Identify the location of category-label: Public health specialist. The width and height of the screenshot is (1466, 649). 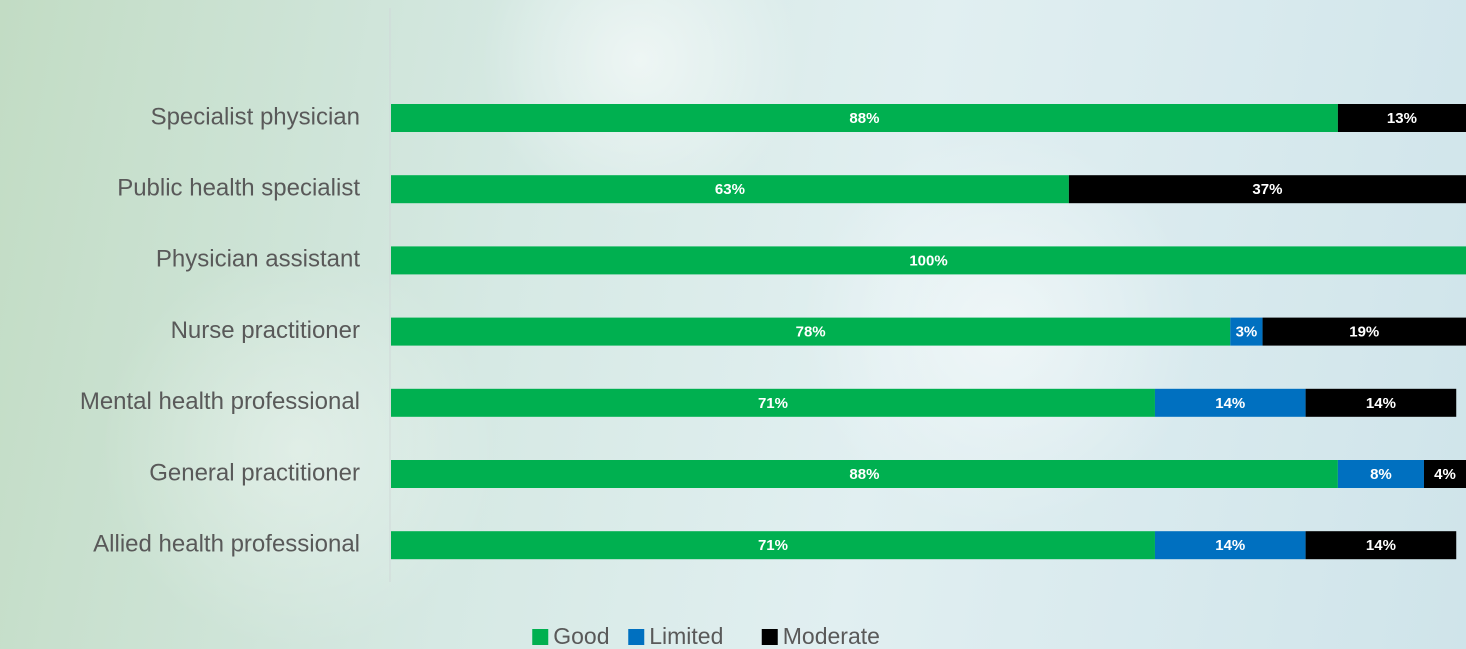
(238, 188).